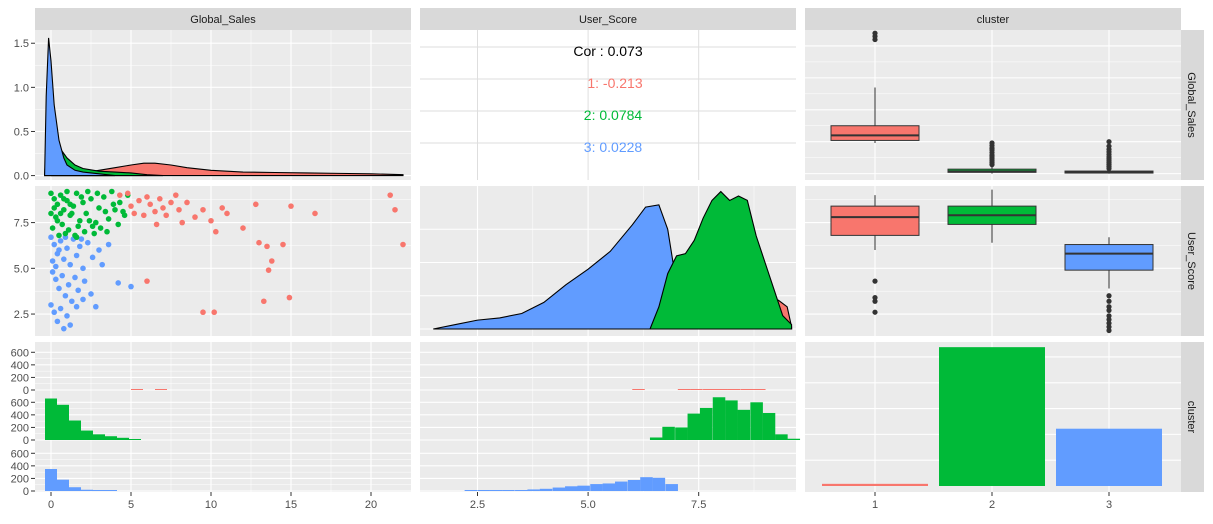  Describe the element at coordinates (20, 454) in the screenshot. I see `hist-gs-ytick-2-3: 600` at that location.